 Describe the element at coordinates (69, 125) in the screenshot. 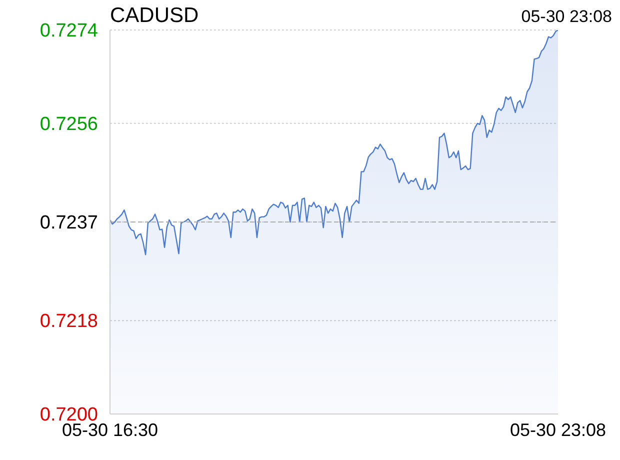

I see `y-tick-label: 0.7256` at that location.